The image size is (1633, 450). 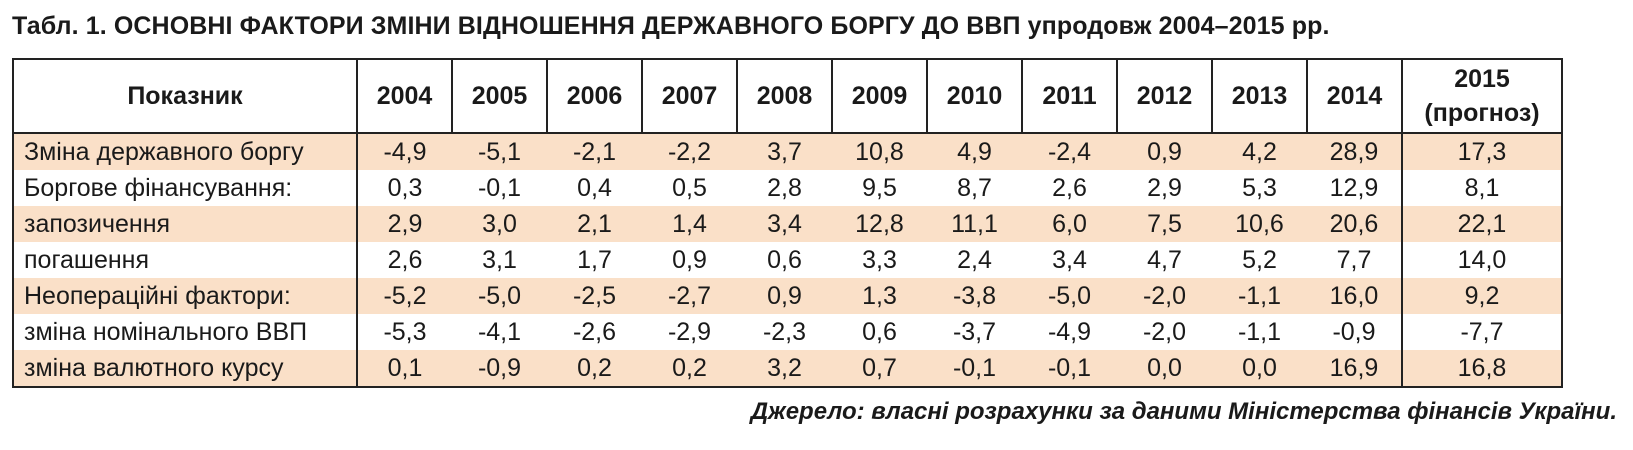 What do you see at coordinates (404, 296) in the screenshot?
I see `table-cell: -5,2` at bounding box center [404, 296].